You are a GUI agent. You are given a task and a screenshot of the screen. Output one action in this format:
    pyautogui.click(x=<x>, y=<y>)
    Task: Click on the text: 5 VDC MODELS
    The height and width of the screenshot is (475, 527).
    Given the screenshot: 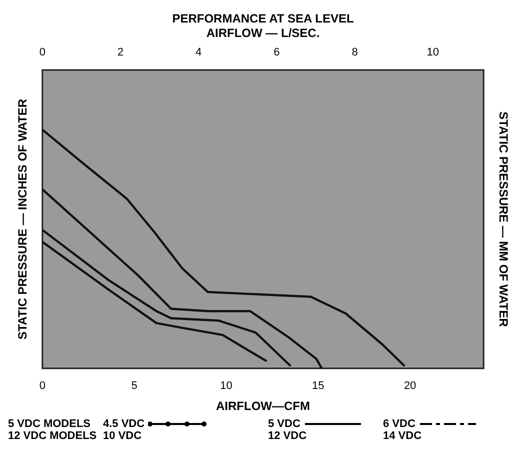 What is the action you would take?
    pyautogui.click(x=50, y=424)
    